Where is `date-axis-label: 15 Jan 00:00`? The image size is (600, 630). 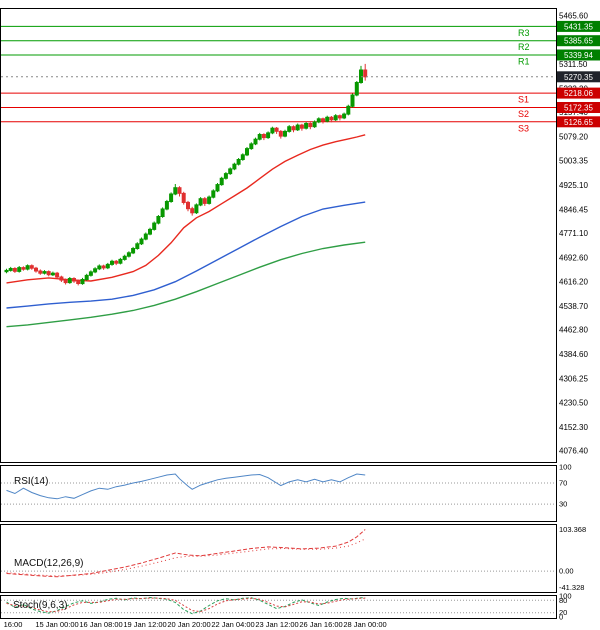
date-axis-label: 15 Jan 00:00 is located at coordinates (56, 624).